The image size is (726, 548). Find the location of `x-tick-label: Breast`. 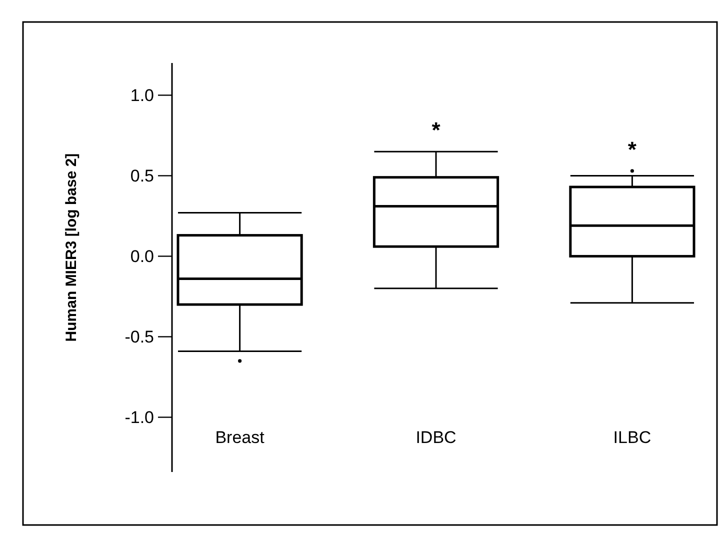

x-tick-label: Breast is located at coordinates (240, 437).